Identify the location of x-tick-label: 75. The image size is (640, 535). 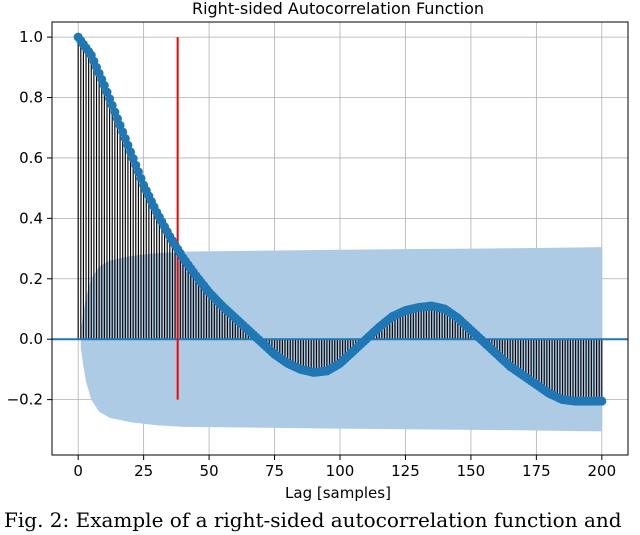
(274, 471).